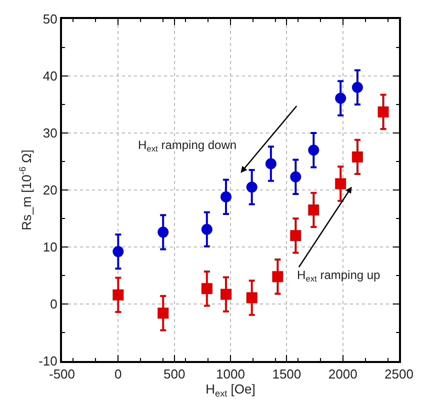 Image resolution: width=425 pixels, height=407 pixels. What do you see at coordinates (187, 146) in the screenshot?
I see `annotation: H$_{ext}$ ramping down` at bounding box center [187, 146].